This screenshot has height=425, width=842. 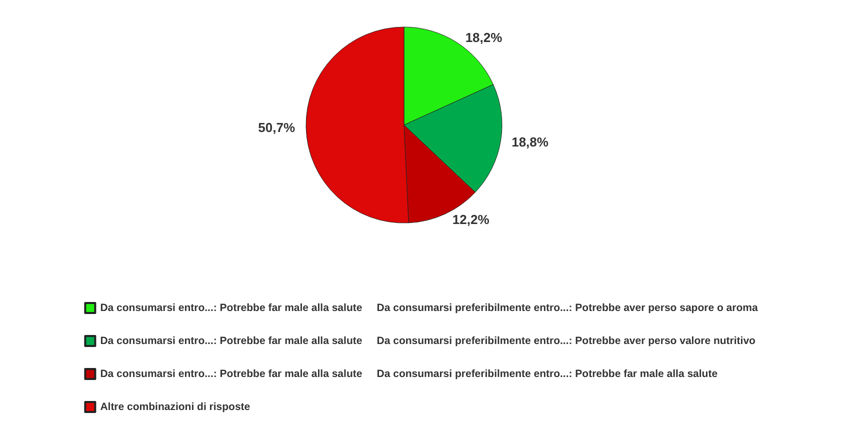 What do you see at coordinates (471, 219) in the screenshot?
I see `data-label: 12,2%` at bounding box center [471, 219].